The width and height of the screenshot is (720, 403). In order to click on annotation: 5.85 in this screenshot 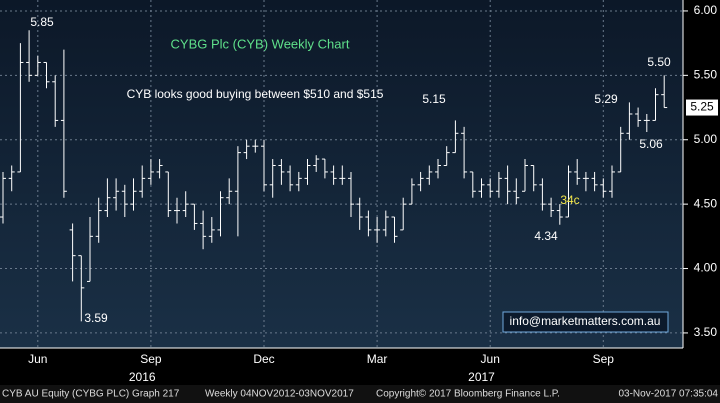, I will do `click(42, 22)`.